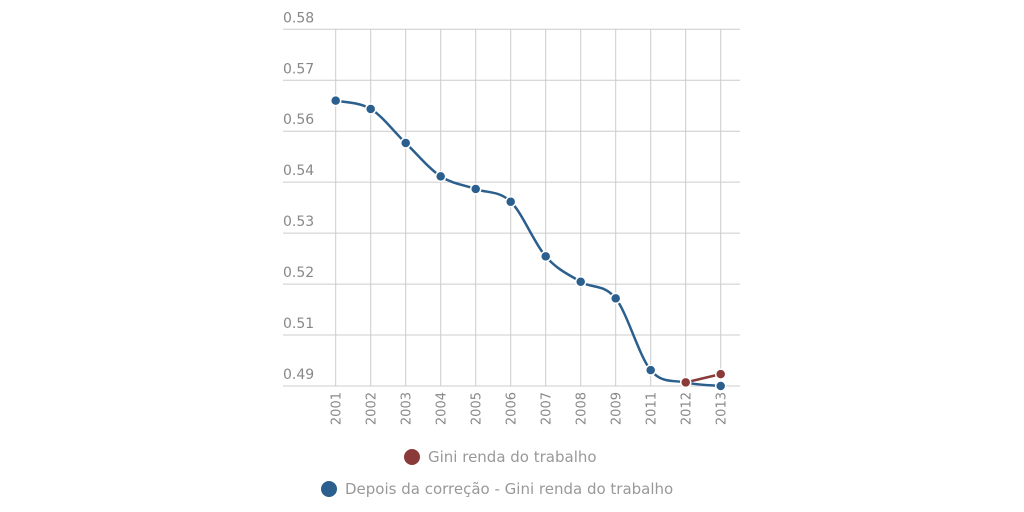  Describe the element at coordinates (298, 222) in the screenshot. I see `y-tick-label: 0.53` at that location.